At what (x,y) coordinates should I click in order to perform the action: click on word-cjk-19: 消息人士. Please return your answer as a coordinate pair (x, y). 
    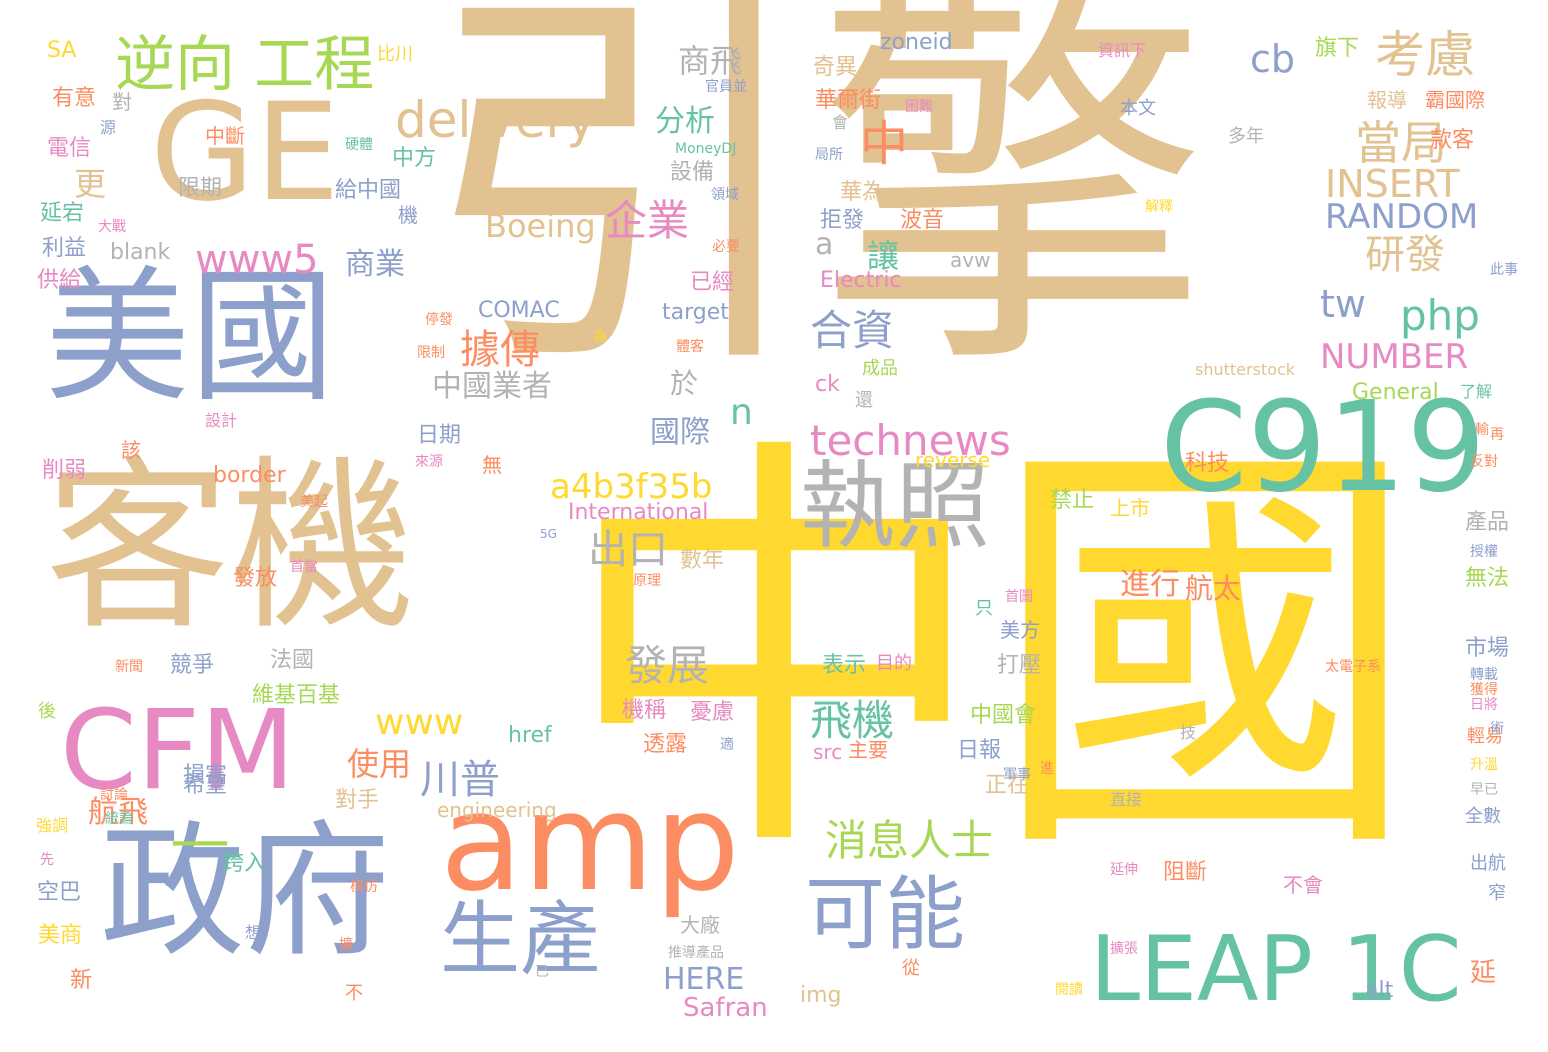
    Looking at the image, I should click on (909, 840).